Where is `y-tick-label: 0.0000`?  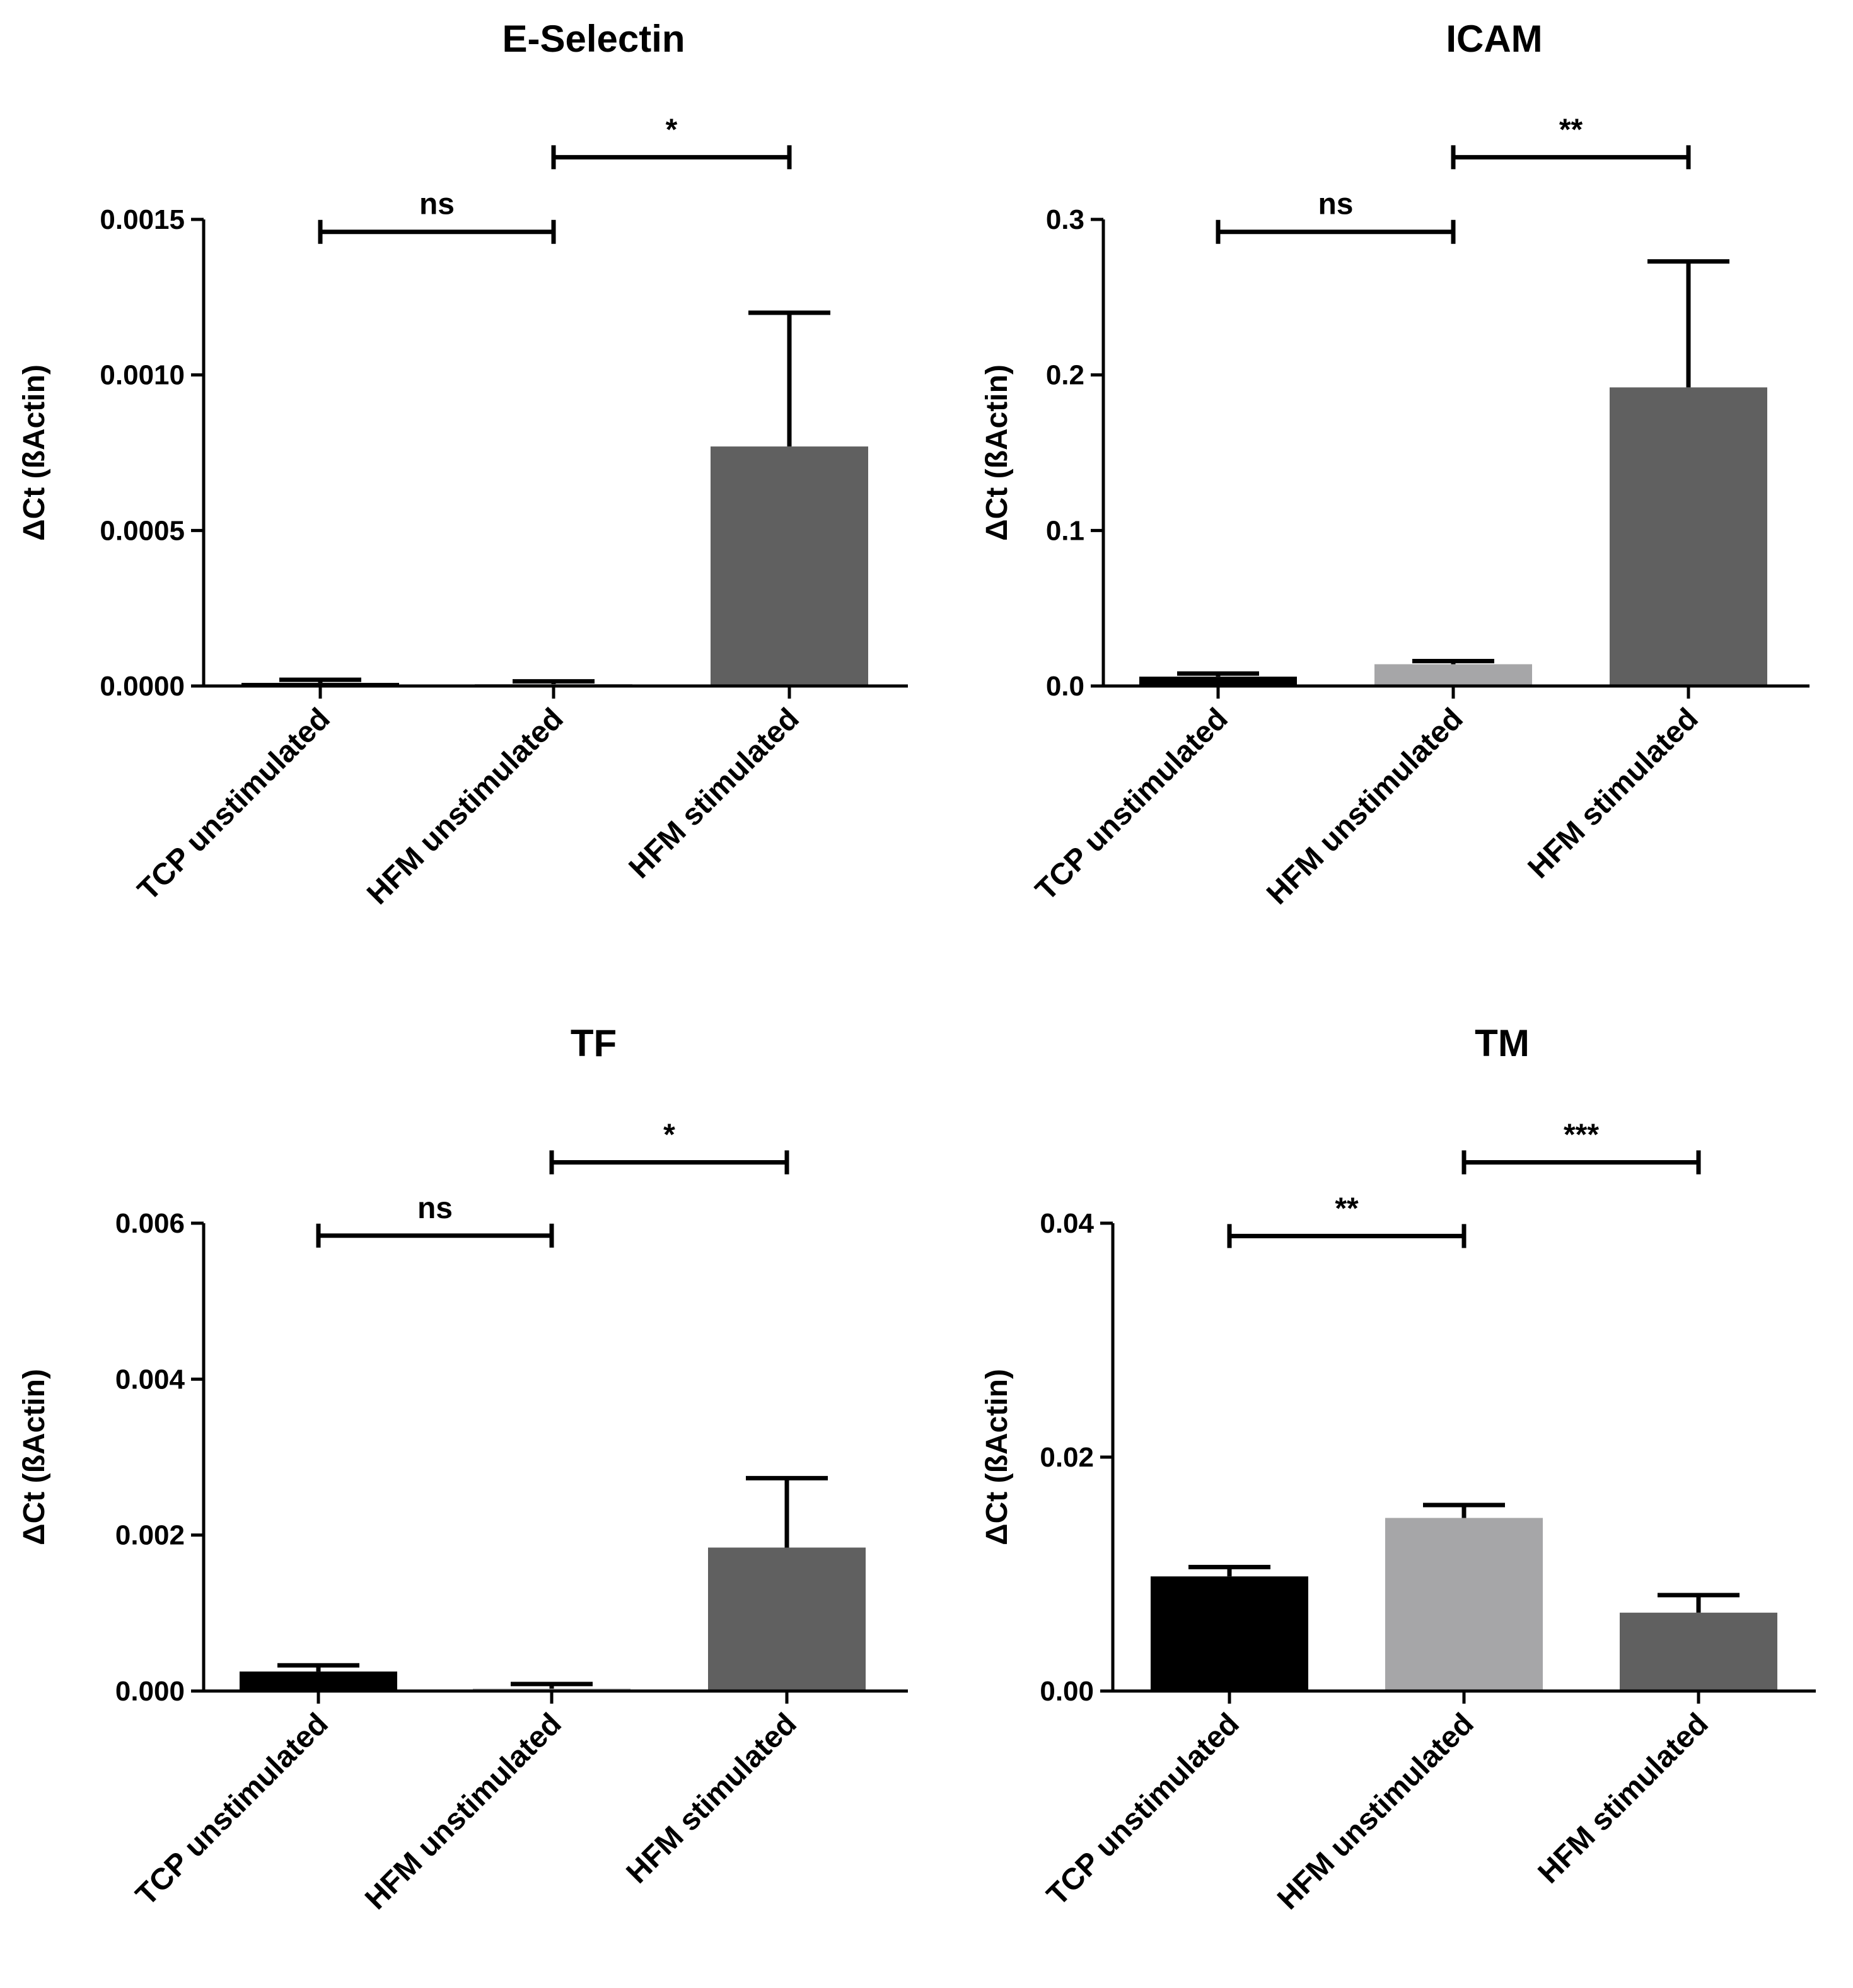 y-tick-label: 0.0000 is located at coordinates (142, 686).